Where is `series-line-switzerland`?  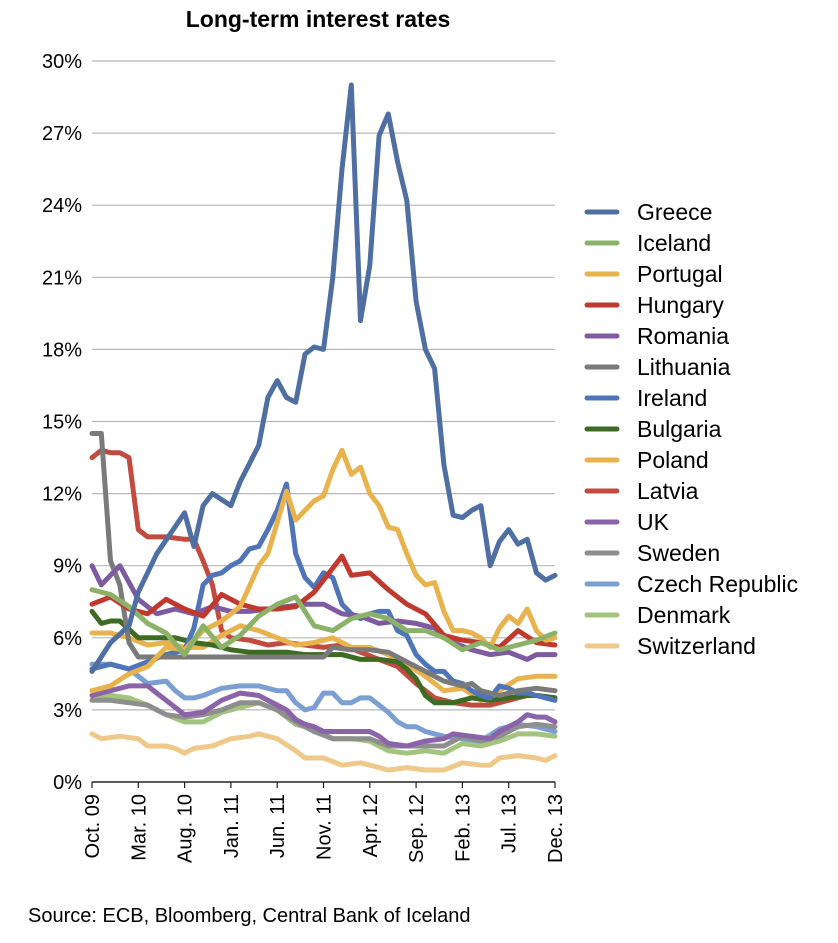 series-line-switzerland is located at coordinates (323, 752).